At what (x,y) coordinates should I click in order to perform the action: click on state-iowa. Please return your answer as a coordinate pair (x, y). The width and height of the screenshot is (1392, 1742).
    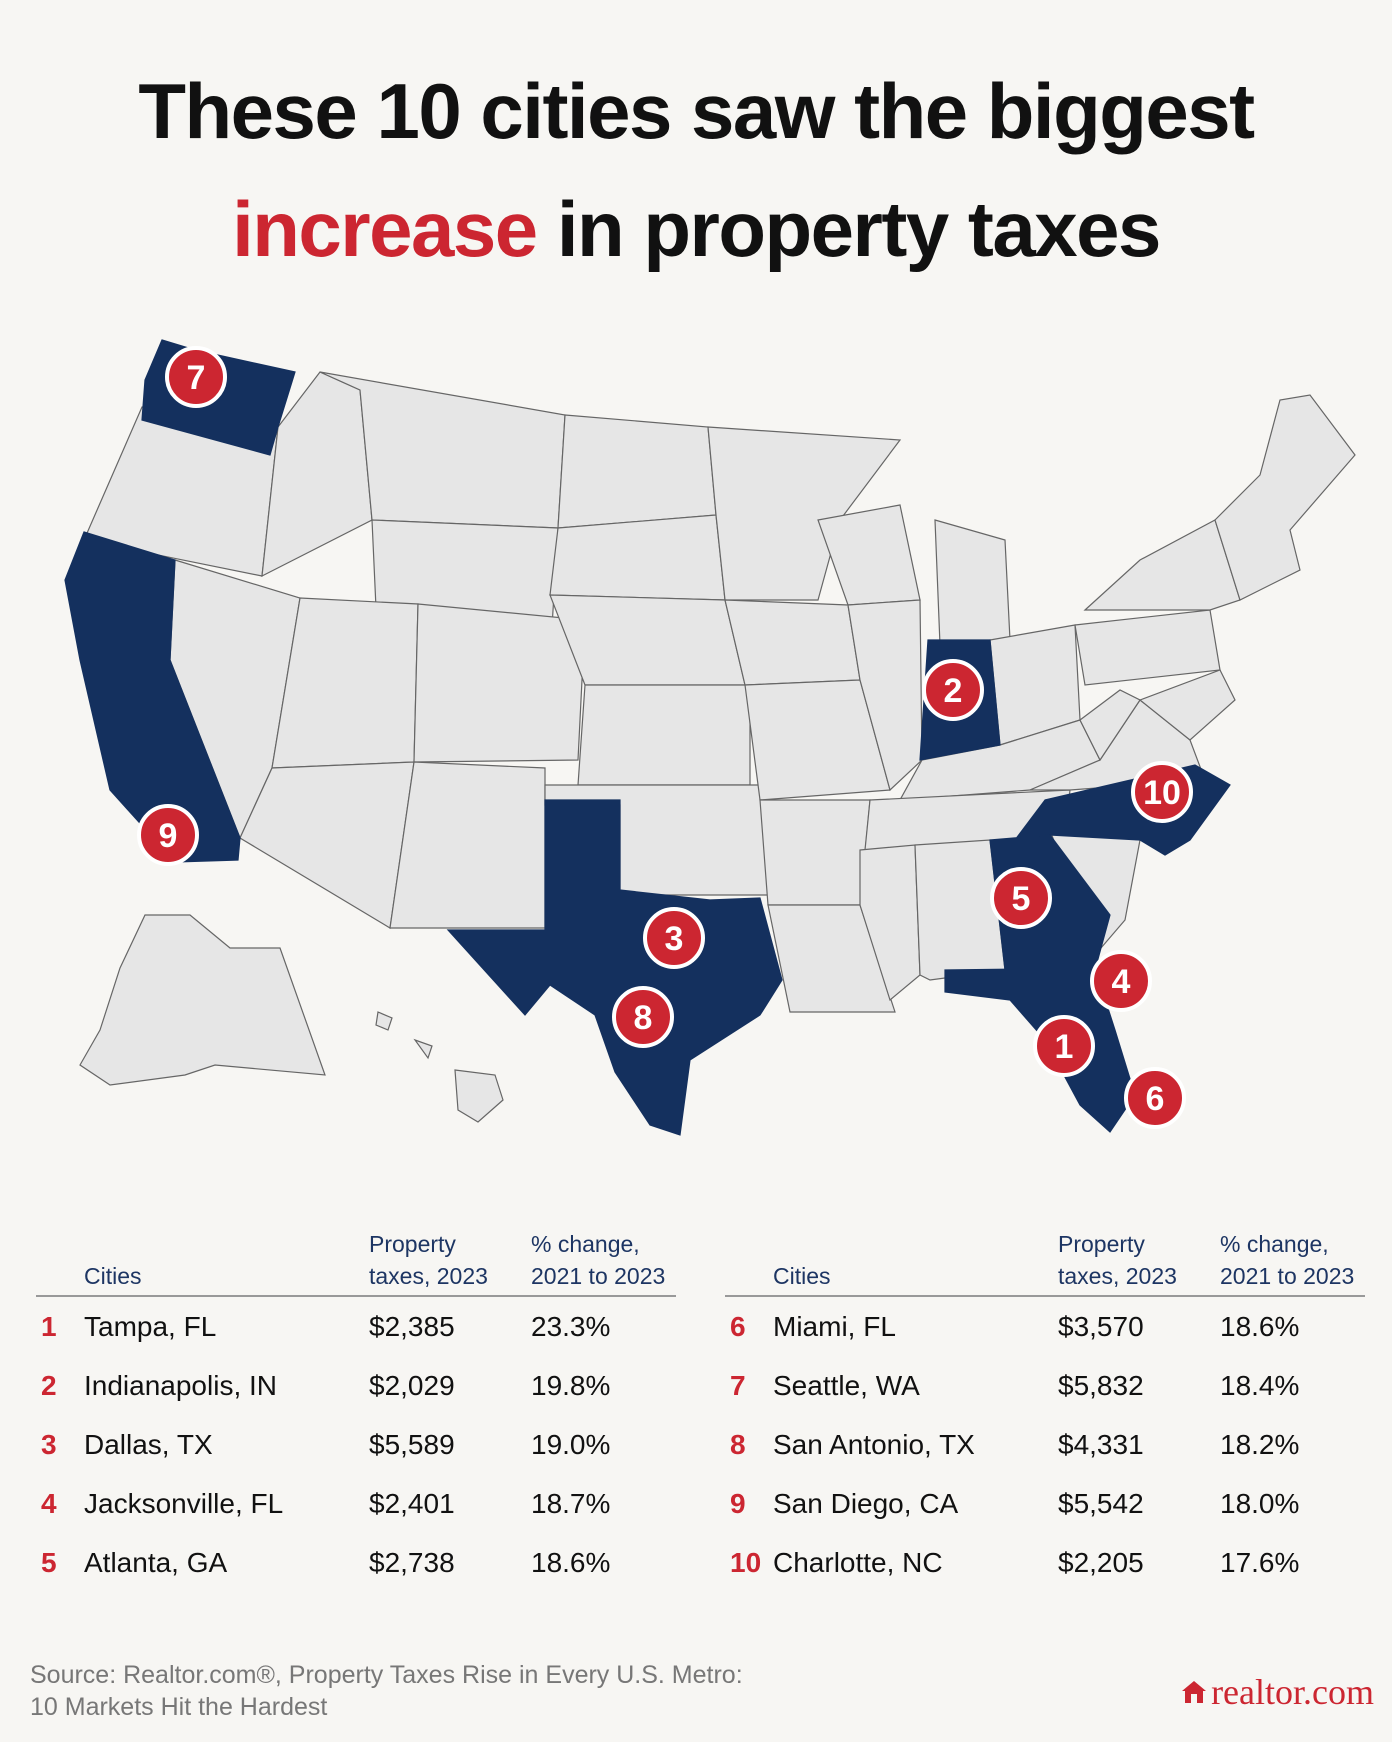
    Looking at the image, I should click on (792, 642).